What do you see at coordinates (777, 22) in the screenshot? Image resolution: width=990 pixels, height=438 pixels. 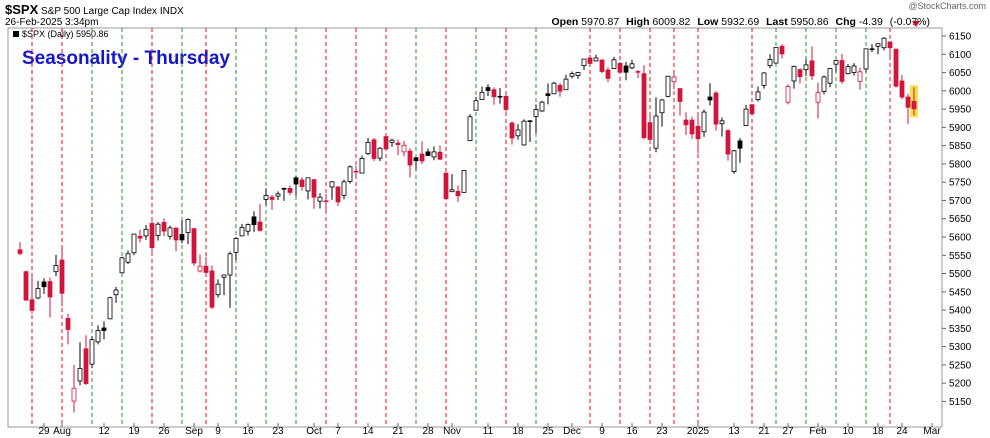 I see `stat-label: Last` at bounding box center [777, 22].